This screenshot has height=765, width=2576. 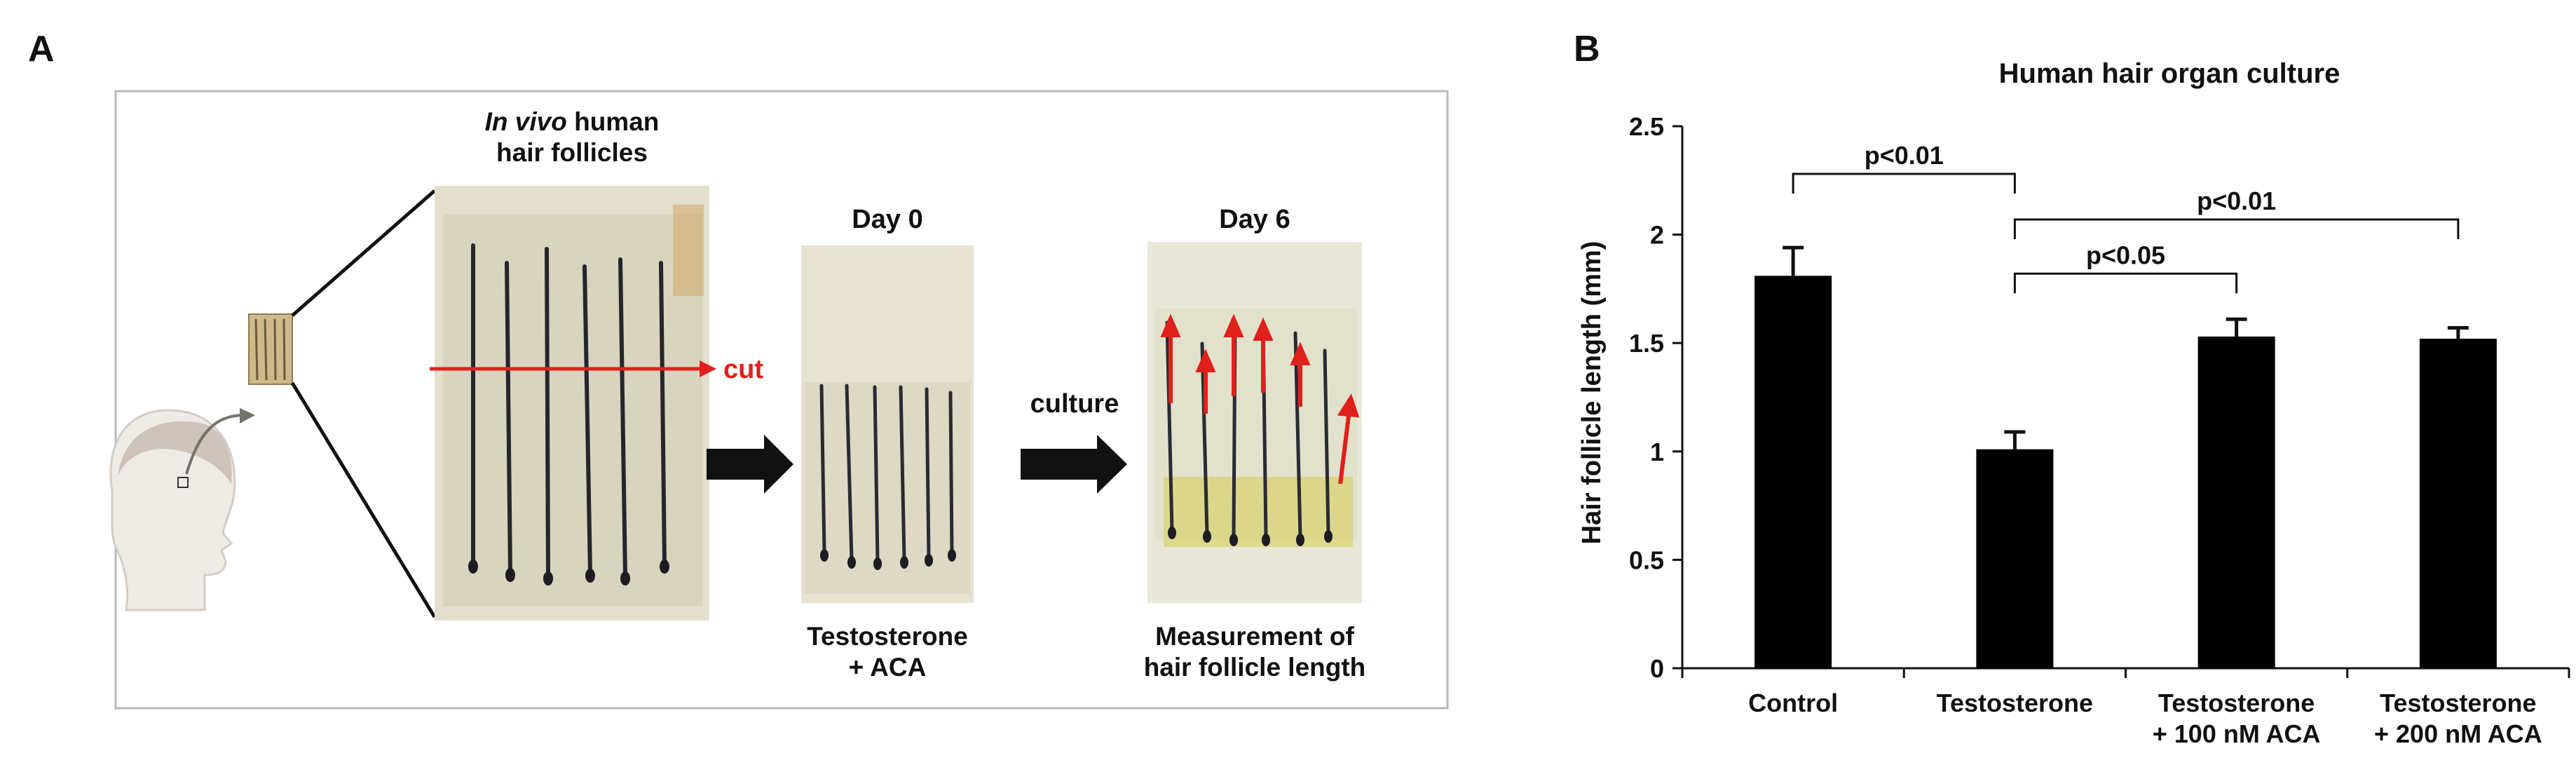 What do you see at coordinates (525, 122) in the screenshot?
I see `invivo-title-italic: In vivo` at bounding box center [525, 122].